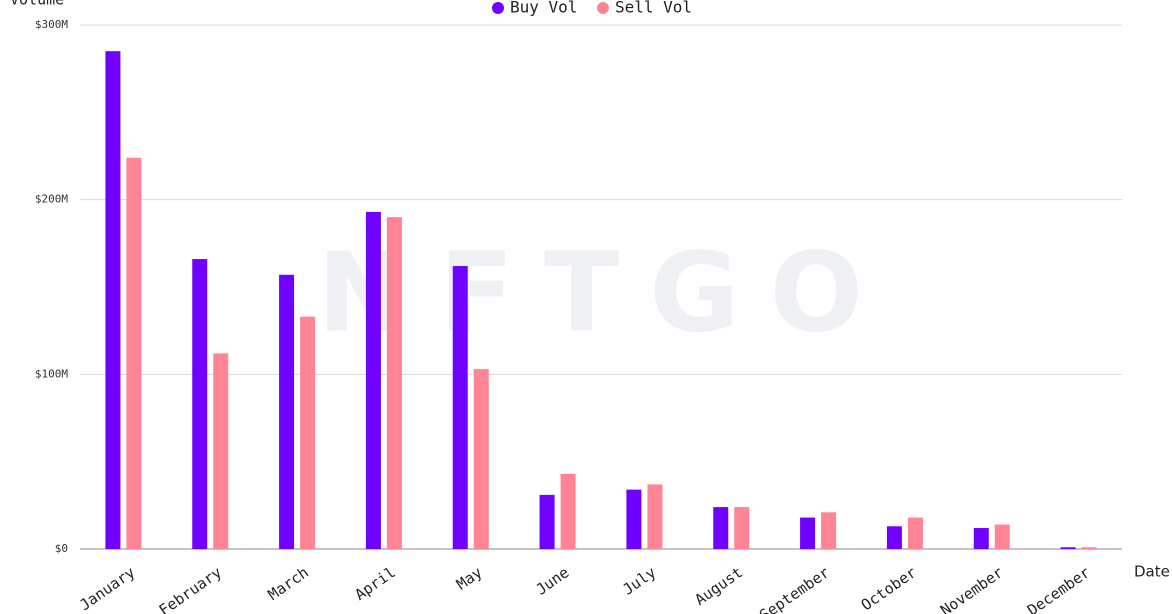  What do you see at coordinates (191, 588) in the screenshot?
I see `x-tick-label: February` at bounding box center [191, 588].